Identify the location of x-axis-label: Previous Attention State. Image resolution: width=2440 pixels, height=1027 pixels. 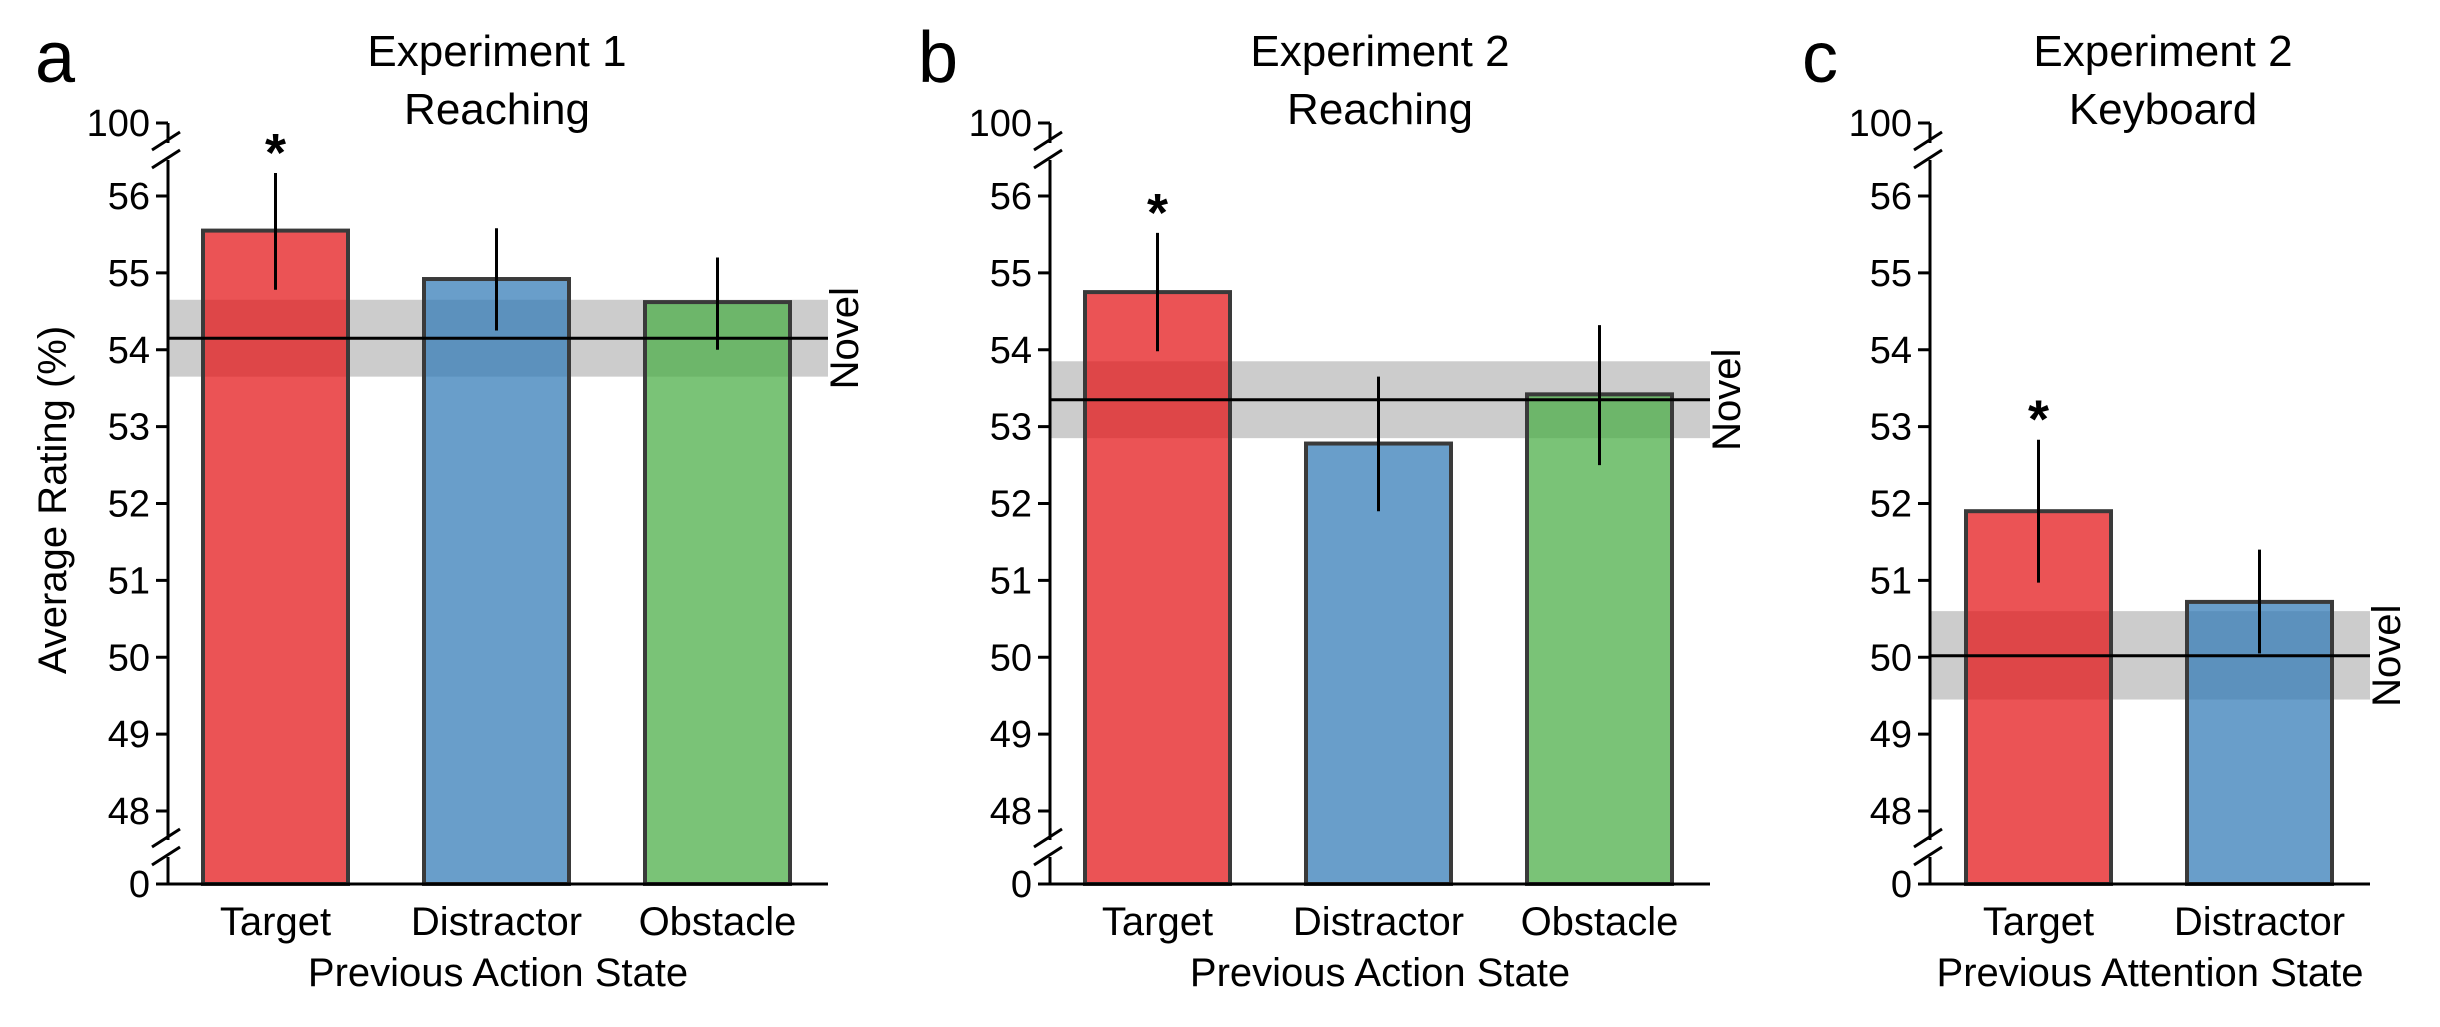
(2150, 973).